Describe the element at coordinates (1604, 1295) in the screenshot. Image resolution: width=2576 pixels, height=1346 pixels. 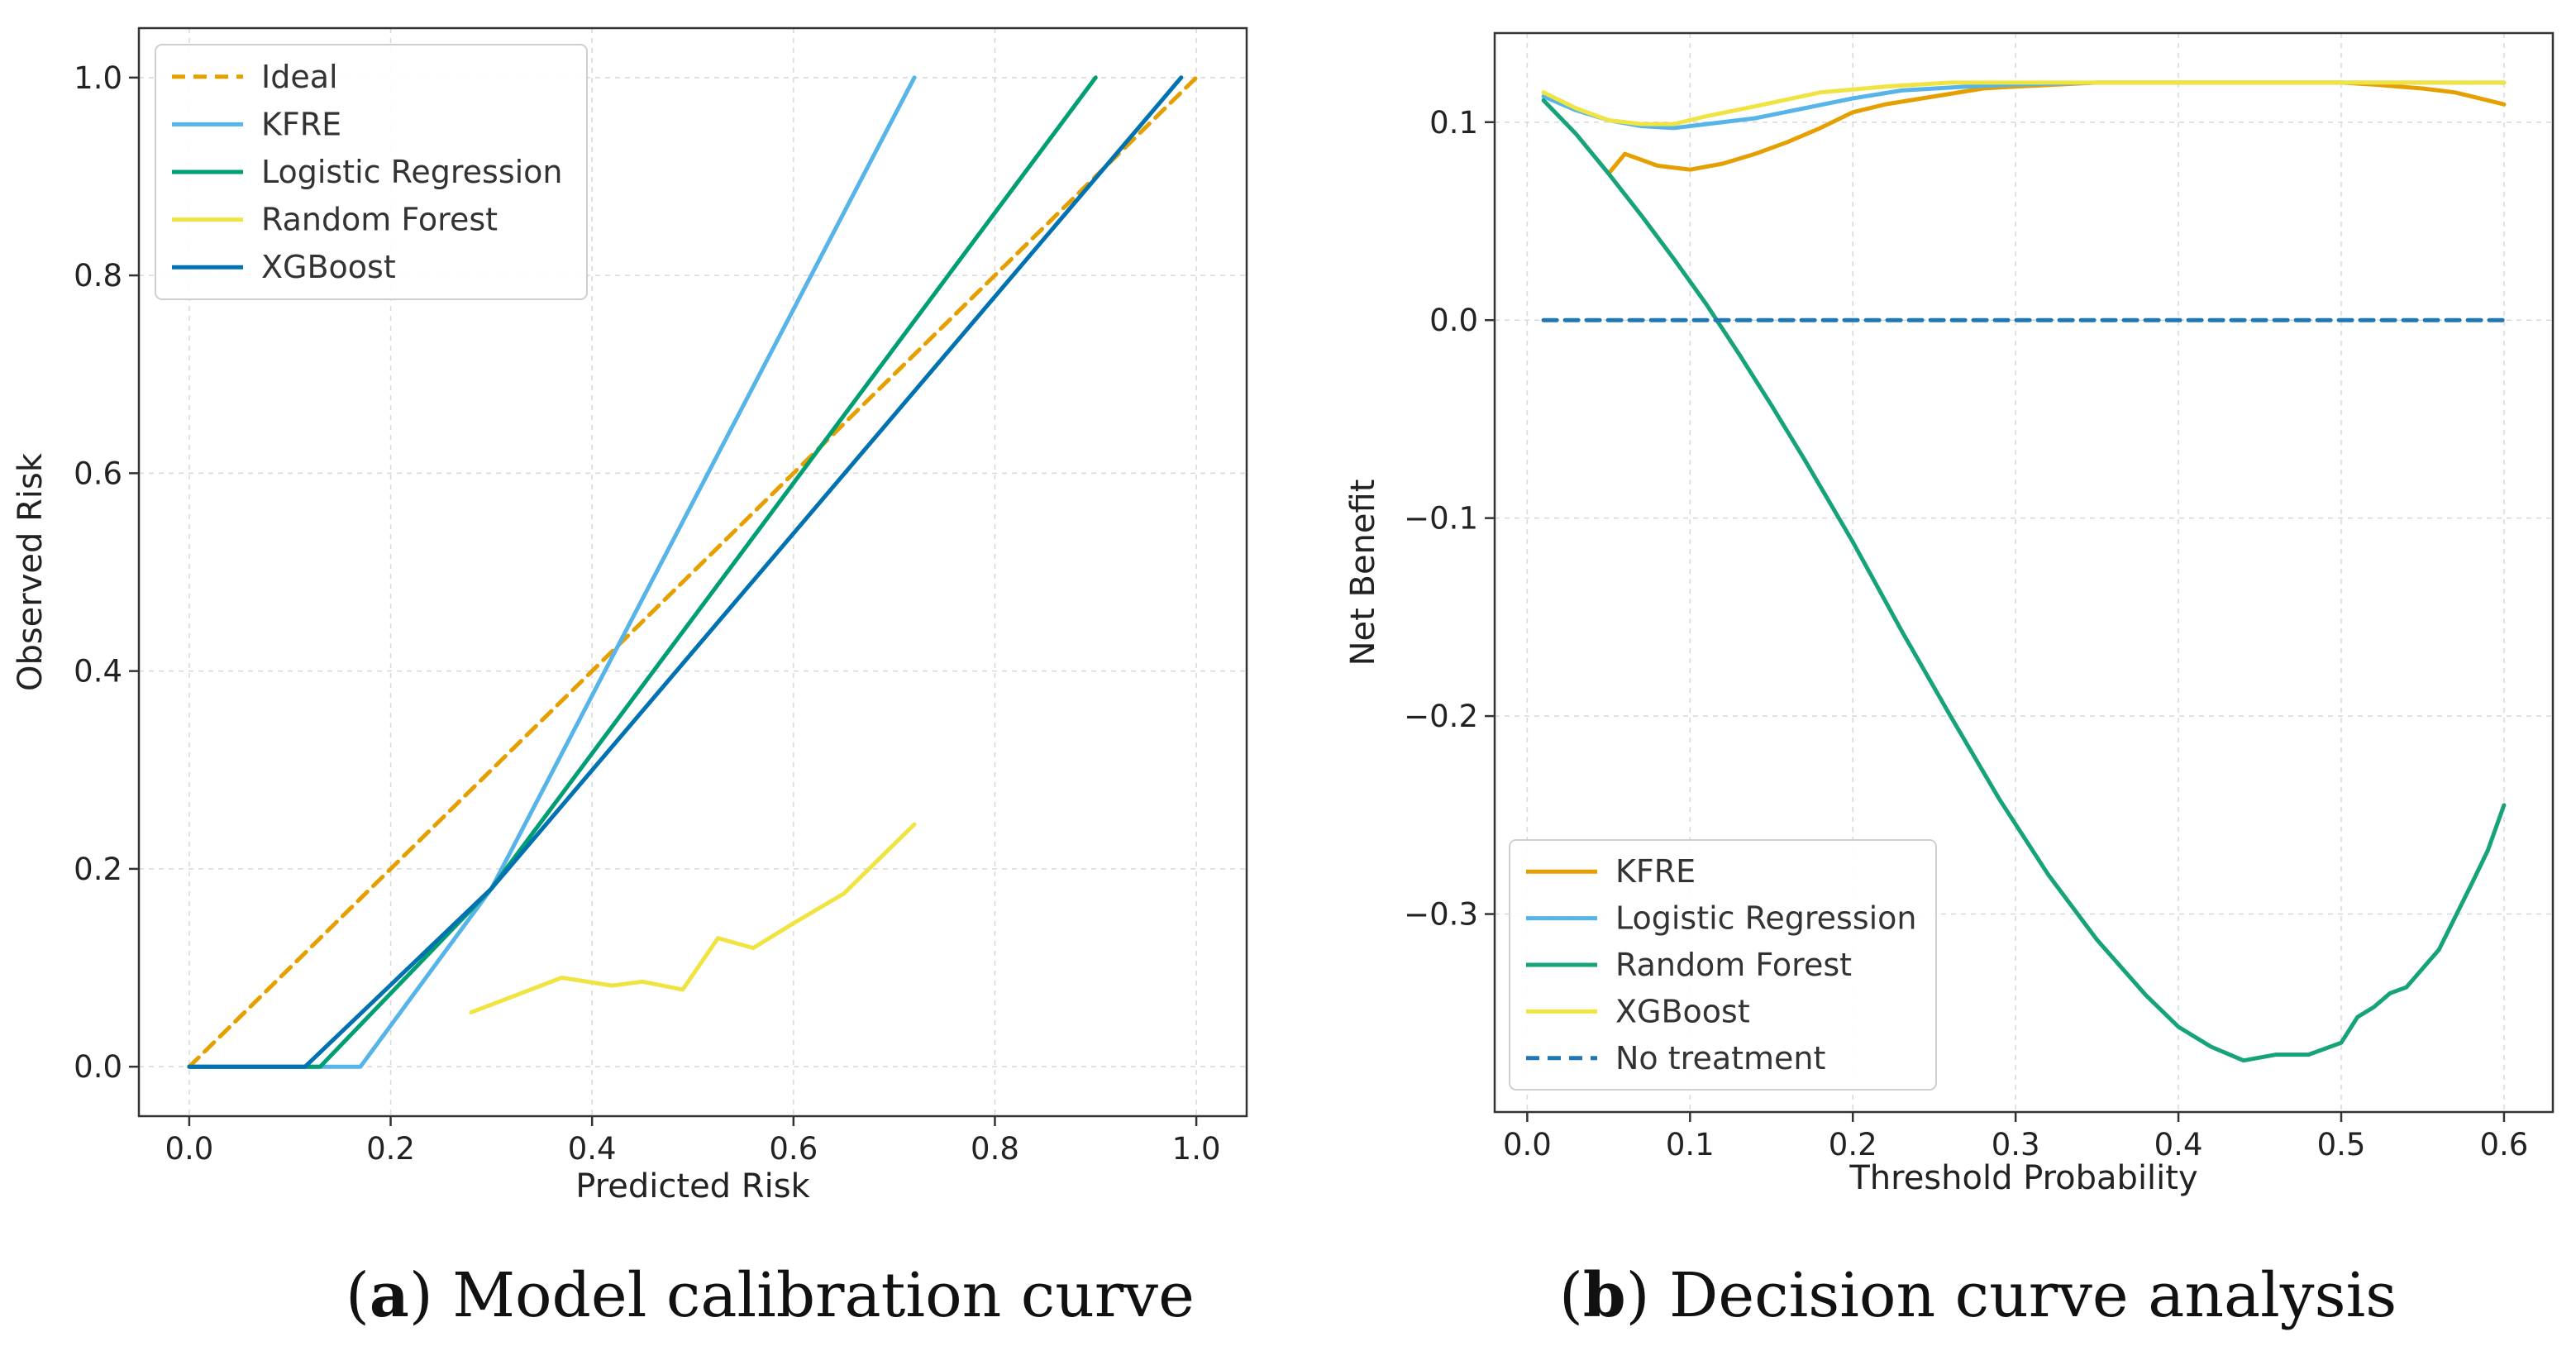
I see `caption-b-label: b` at that location.